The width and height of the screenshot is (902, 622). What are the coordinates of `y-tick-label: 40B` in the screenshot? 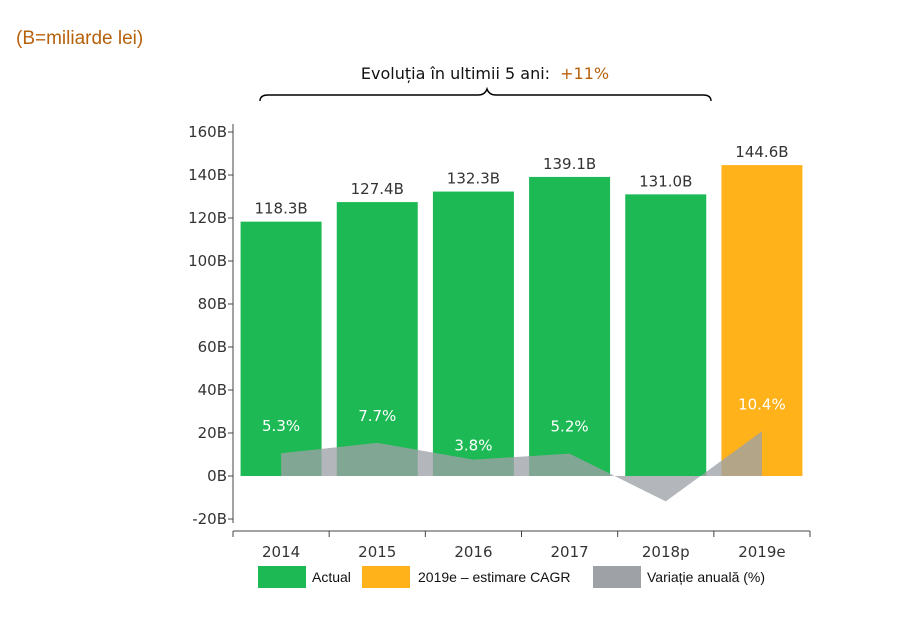 It's located at (212, 390).